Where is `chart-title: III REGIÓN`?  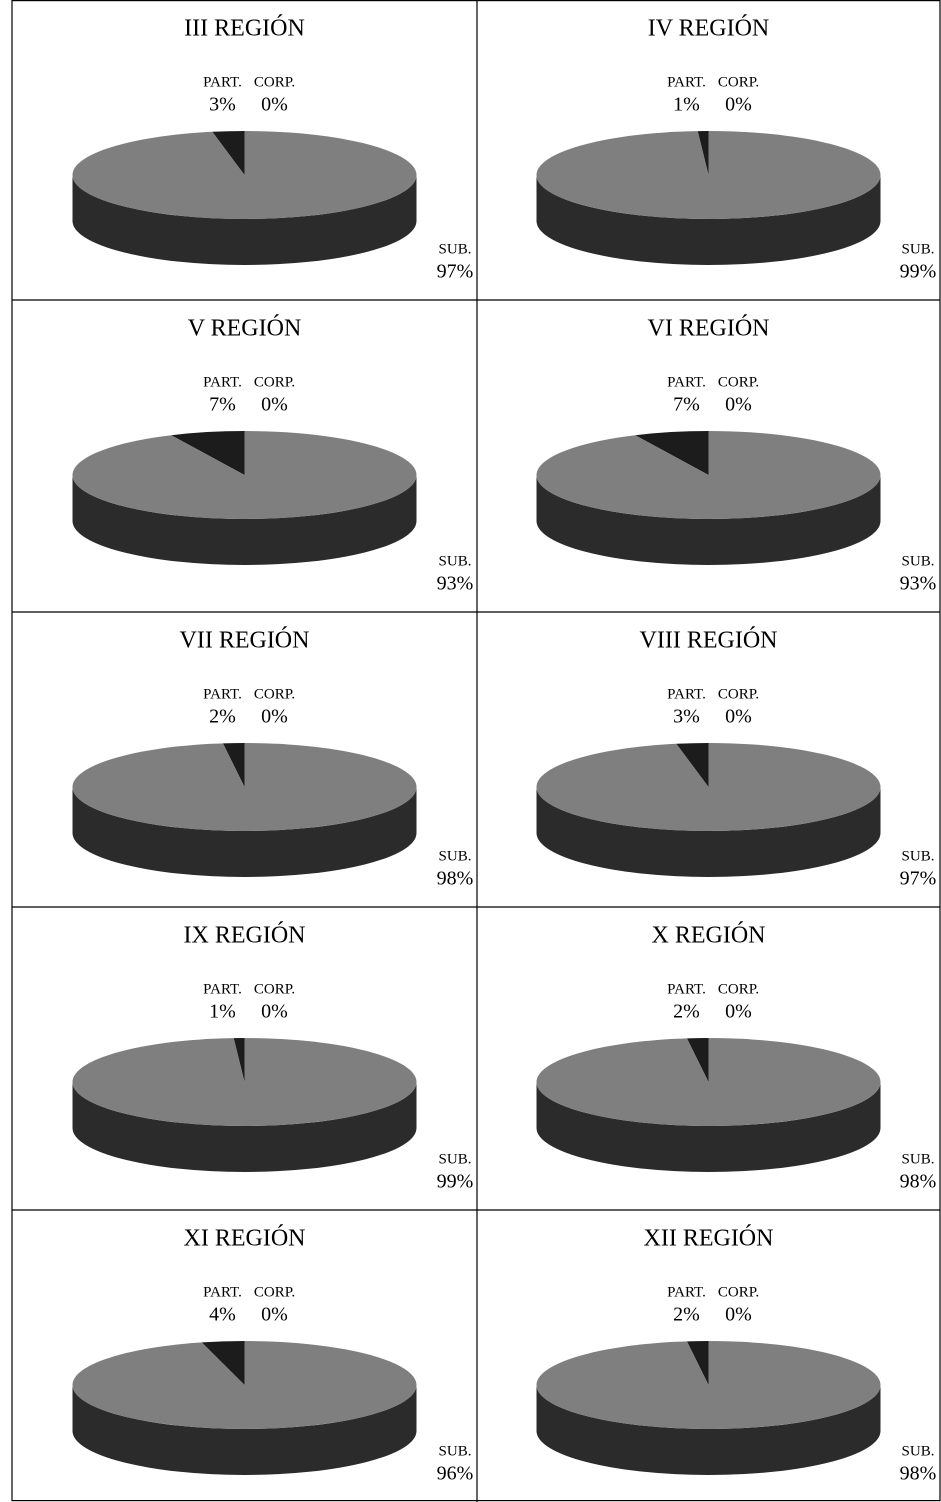
chart-title: III REGIÓN is located at coordinates (244, 28).